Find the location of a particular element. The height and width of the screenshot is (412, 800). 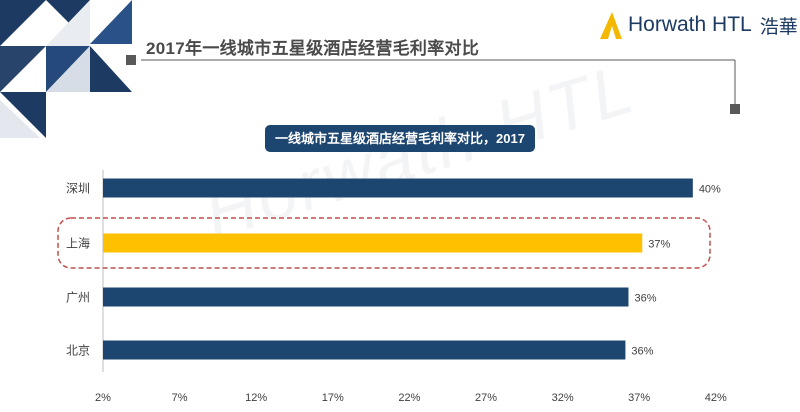

x-tick-label: 12% is located at coordinates (256, 398).